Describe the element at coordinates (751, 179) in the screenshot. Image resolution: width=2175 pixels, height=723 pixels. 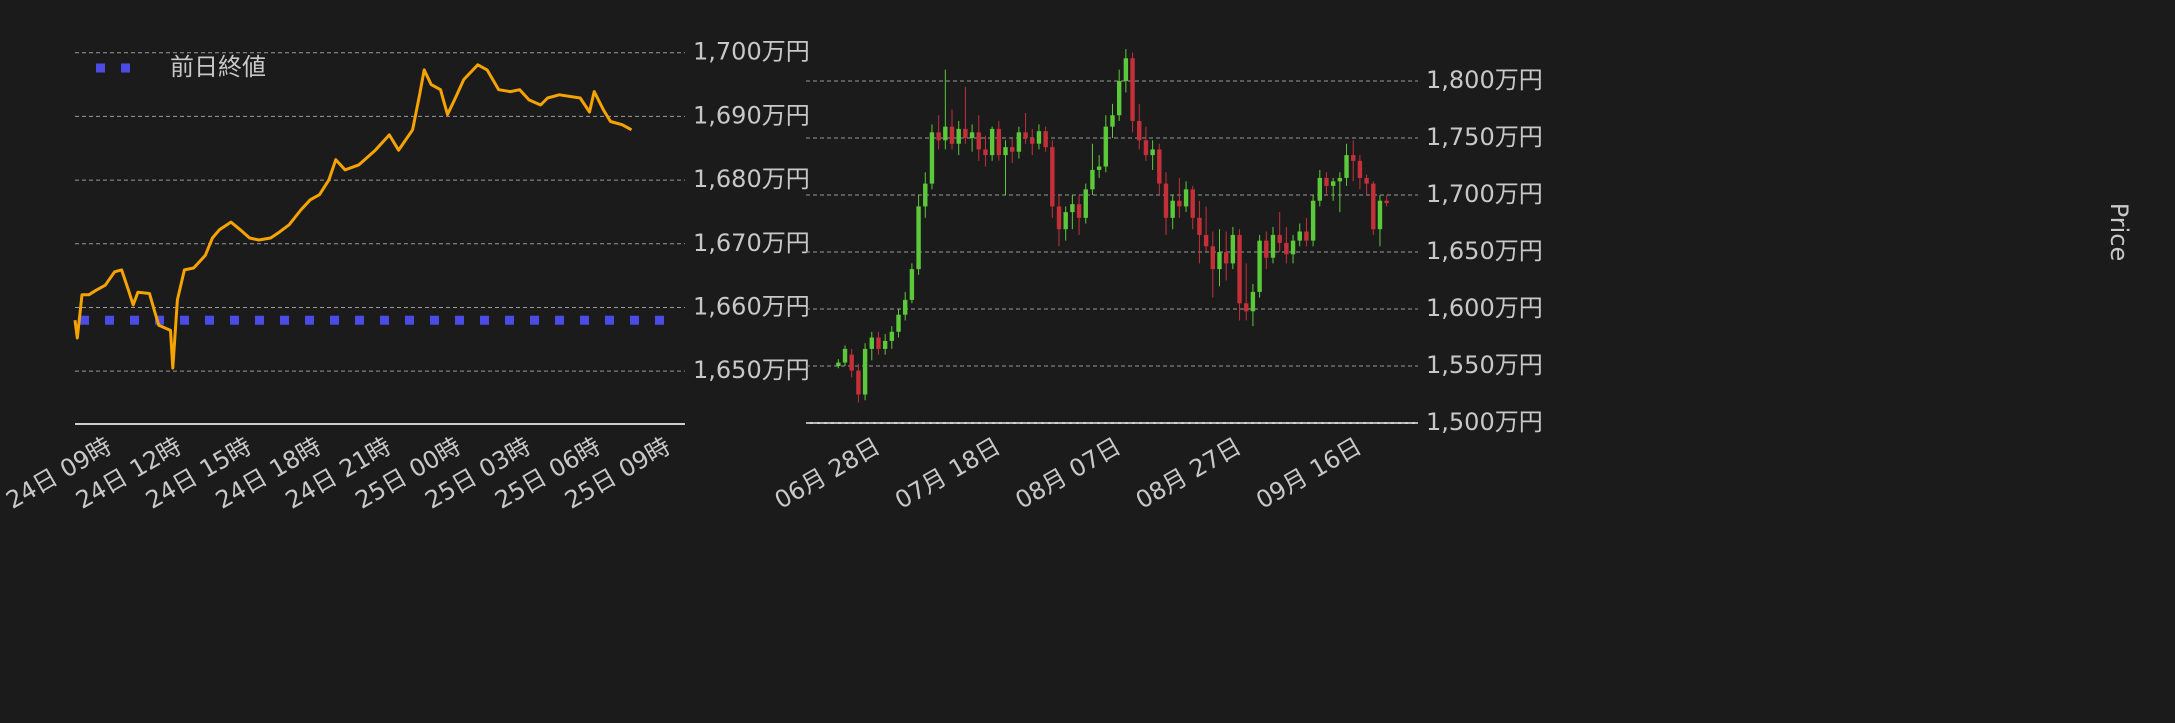
I see `y-tick-label: 1,680万円` at that location.